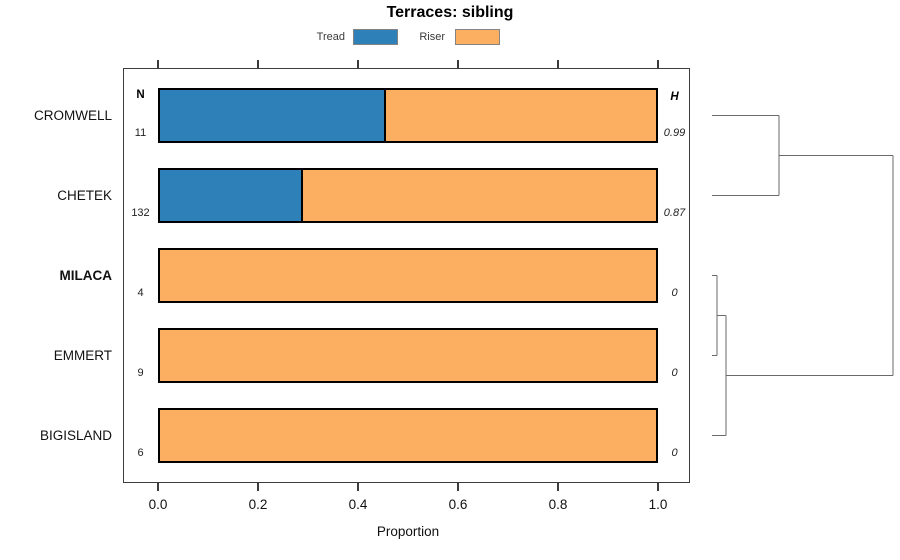 The height and width of the screenshot is (560, 900). What do you see at coordinates (330, 37) in the screenshot?
I see `legend-label-tread: Tread` at bounding box center [330, 37].